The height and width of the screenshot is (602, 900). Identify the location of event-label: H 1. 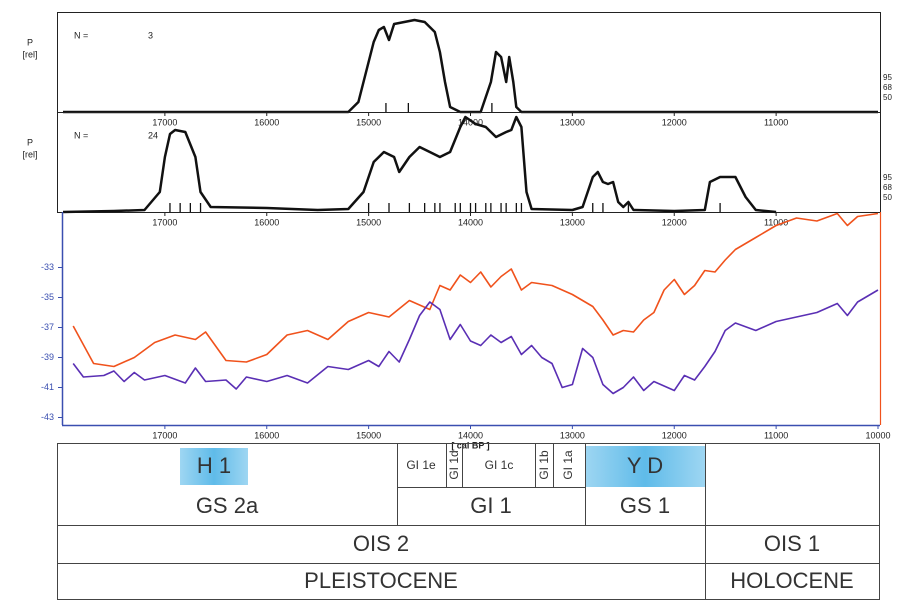
(214, 465).